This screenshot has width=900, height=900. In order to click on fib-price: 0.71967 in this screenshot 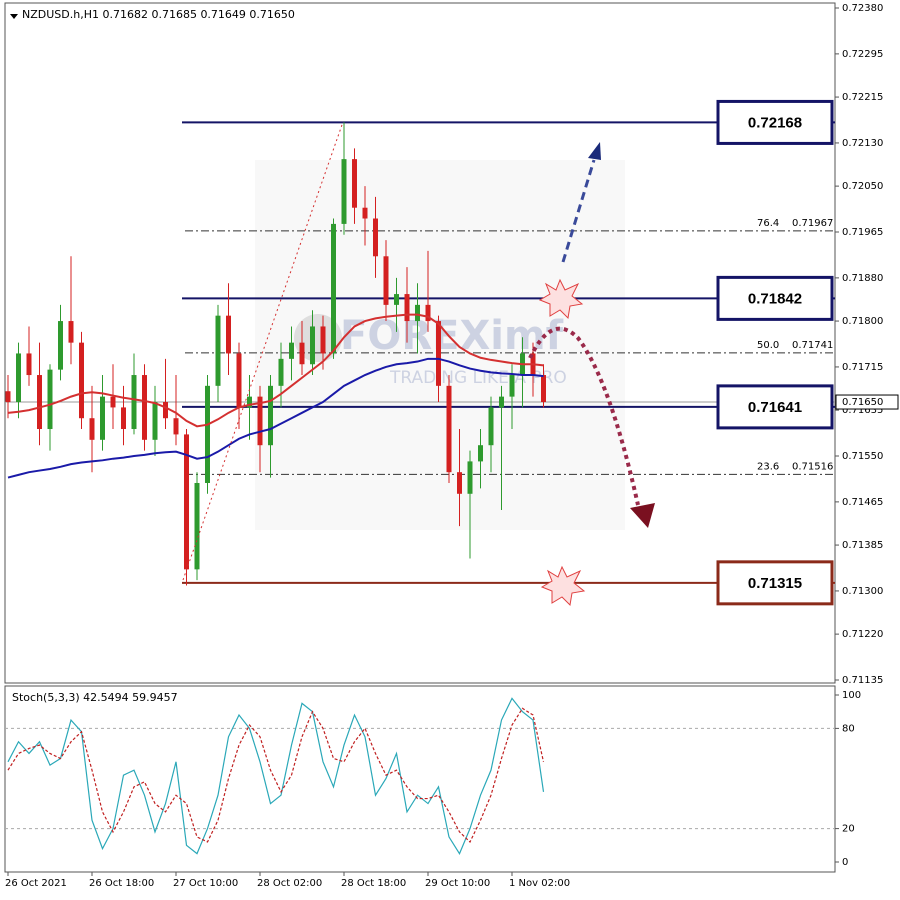, I will do `click(812, 223)`.